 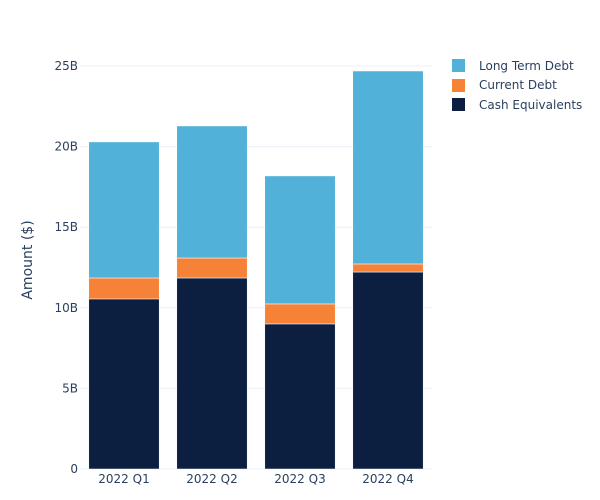 I want to click on x-tick-label: 2022 Q1, so click(x=123, y=479).